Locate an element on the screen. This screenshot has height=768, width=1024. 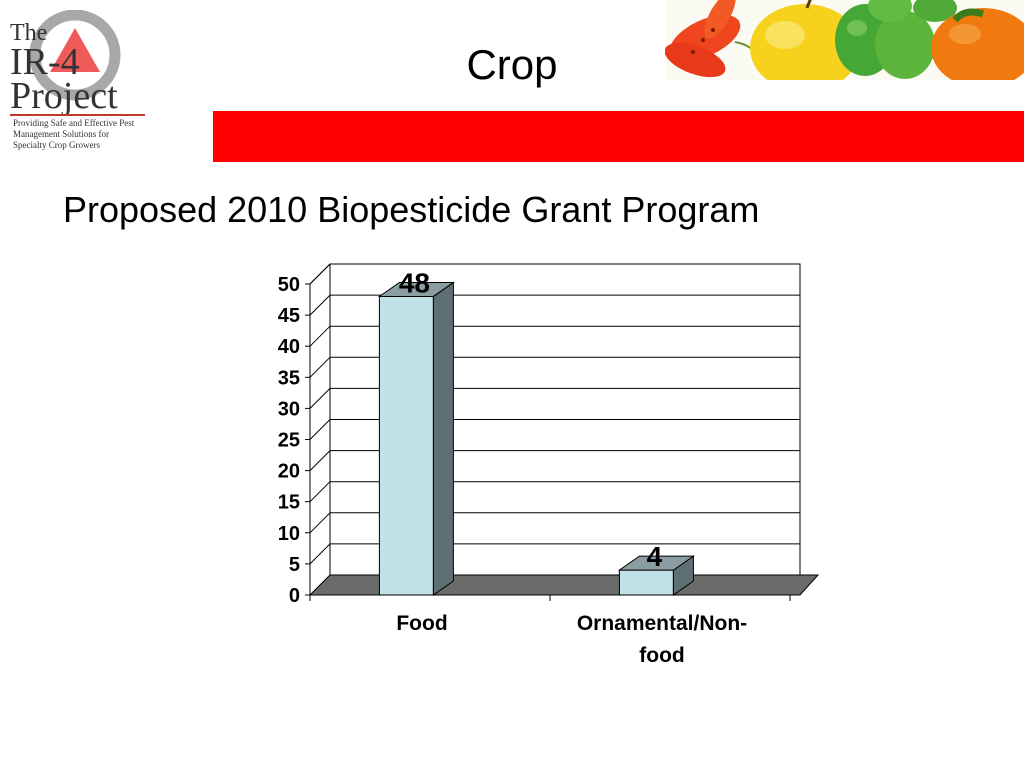
logo-ring is located at coordinates (75, 55).